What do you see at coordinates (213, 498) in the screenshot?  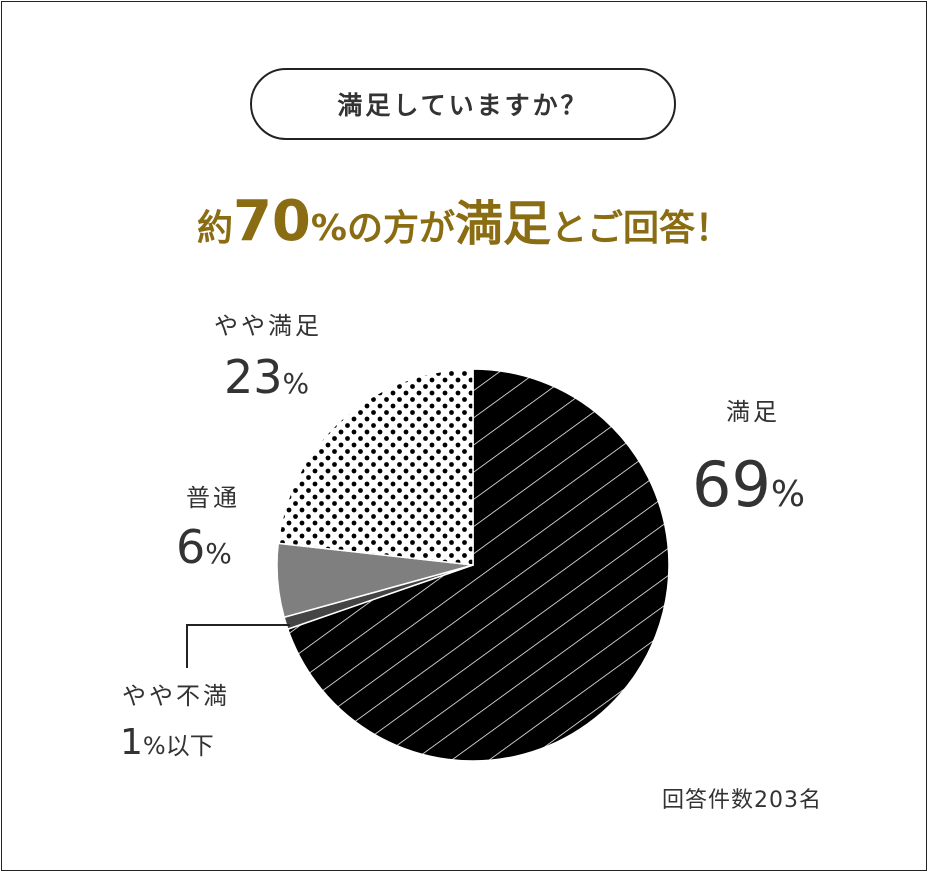 I see `label-neutral-name: 普通` at bounding box center [213, 498].